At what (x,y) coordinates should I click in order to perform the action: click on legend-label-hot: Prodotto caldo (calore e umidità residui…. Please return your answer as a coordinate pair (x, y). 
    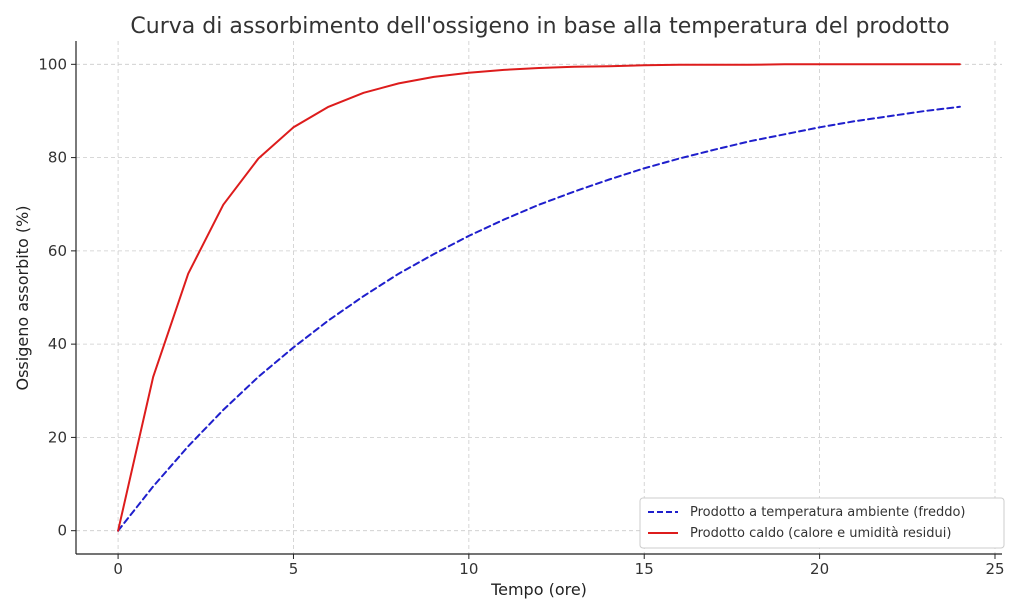
    Looking at the image, I should click on (820, 533).